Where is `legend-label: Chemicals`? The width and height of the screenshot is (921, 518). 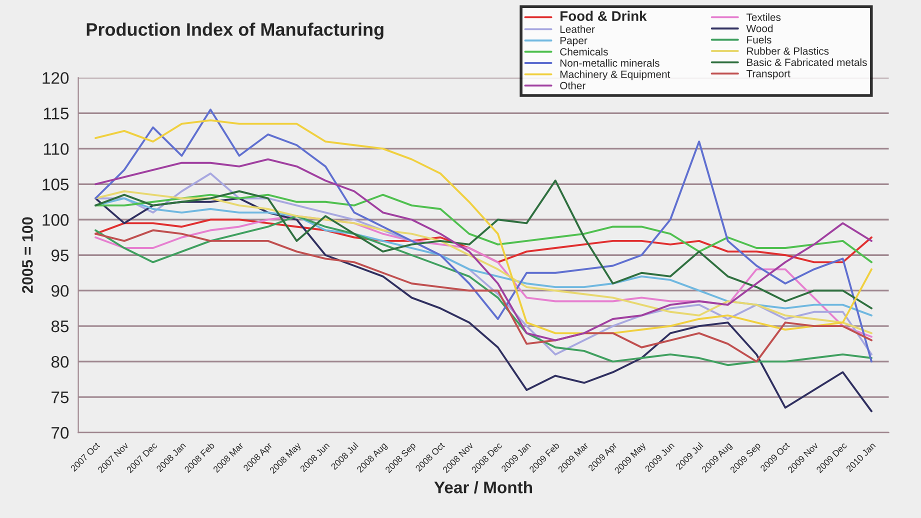 legend-label: Chemicals is located at coordinates (584, 52).